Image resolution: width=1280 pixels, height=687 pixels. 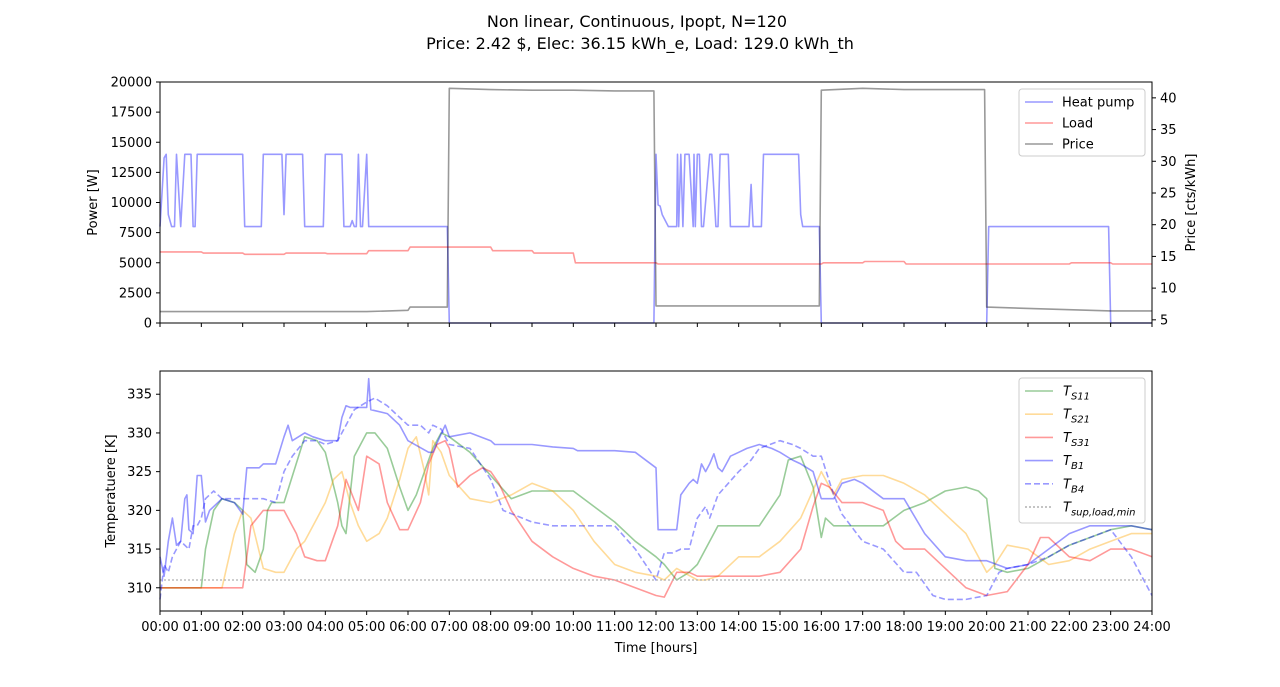 What do you see at coordinates (366, 627) in the screenshot?
I see `x-tick-label: 05:00` at bounding box center [366, 627].